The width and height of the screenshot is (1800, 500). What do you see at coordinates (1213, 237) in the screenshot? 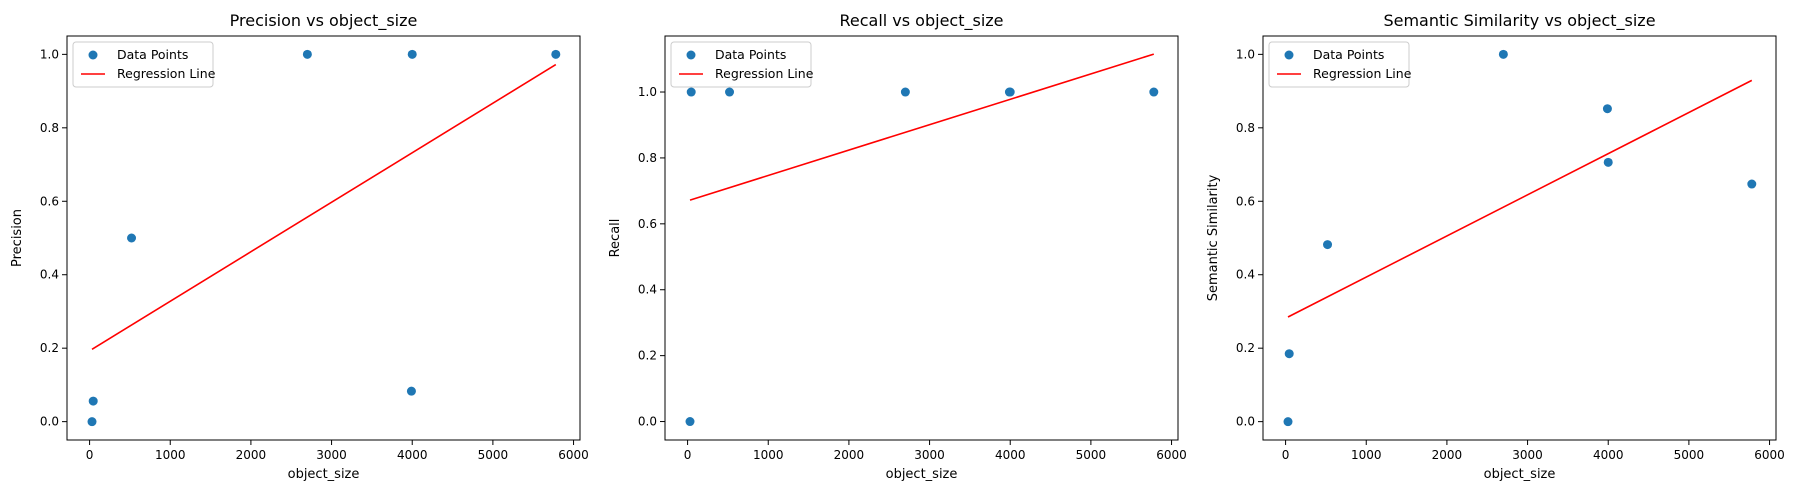
I see `y-axis-label: Semantic Similarity` at bounding box center [1213, 237].